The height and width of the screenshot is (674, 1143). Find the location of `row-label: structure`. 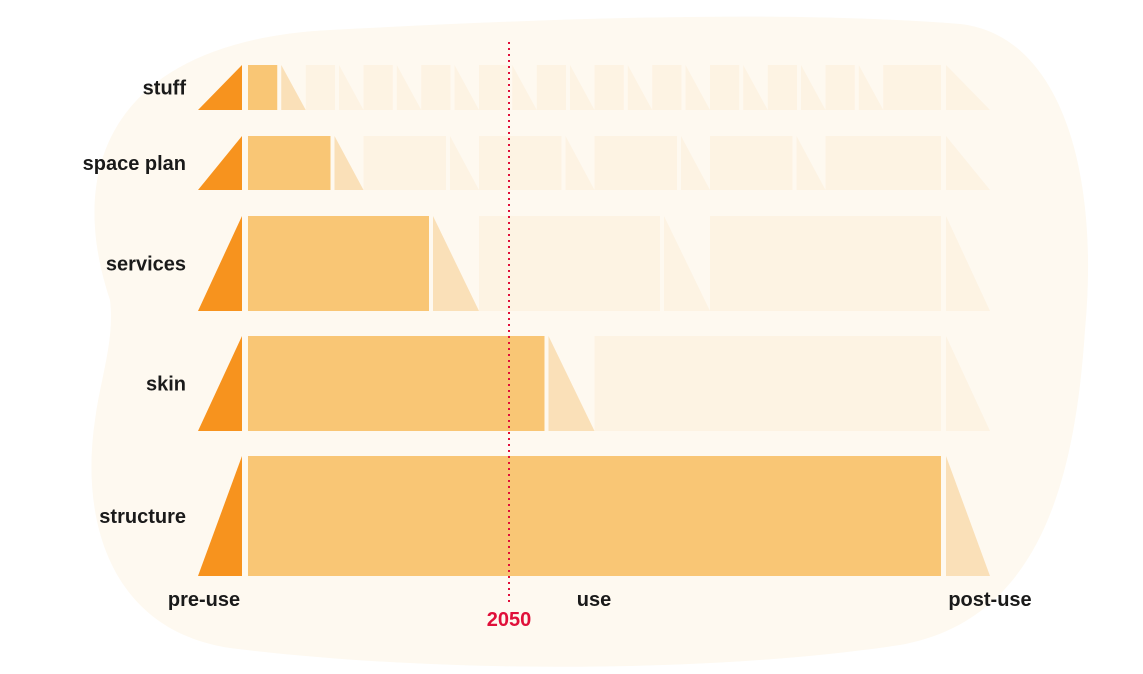

row-label: structure is located at coordinates (142, 517).